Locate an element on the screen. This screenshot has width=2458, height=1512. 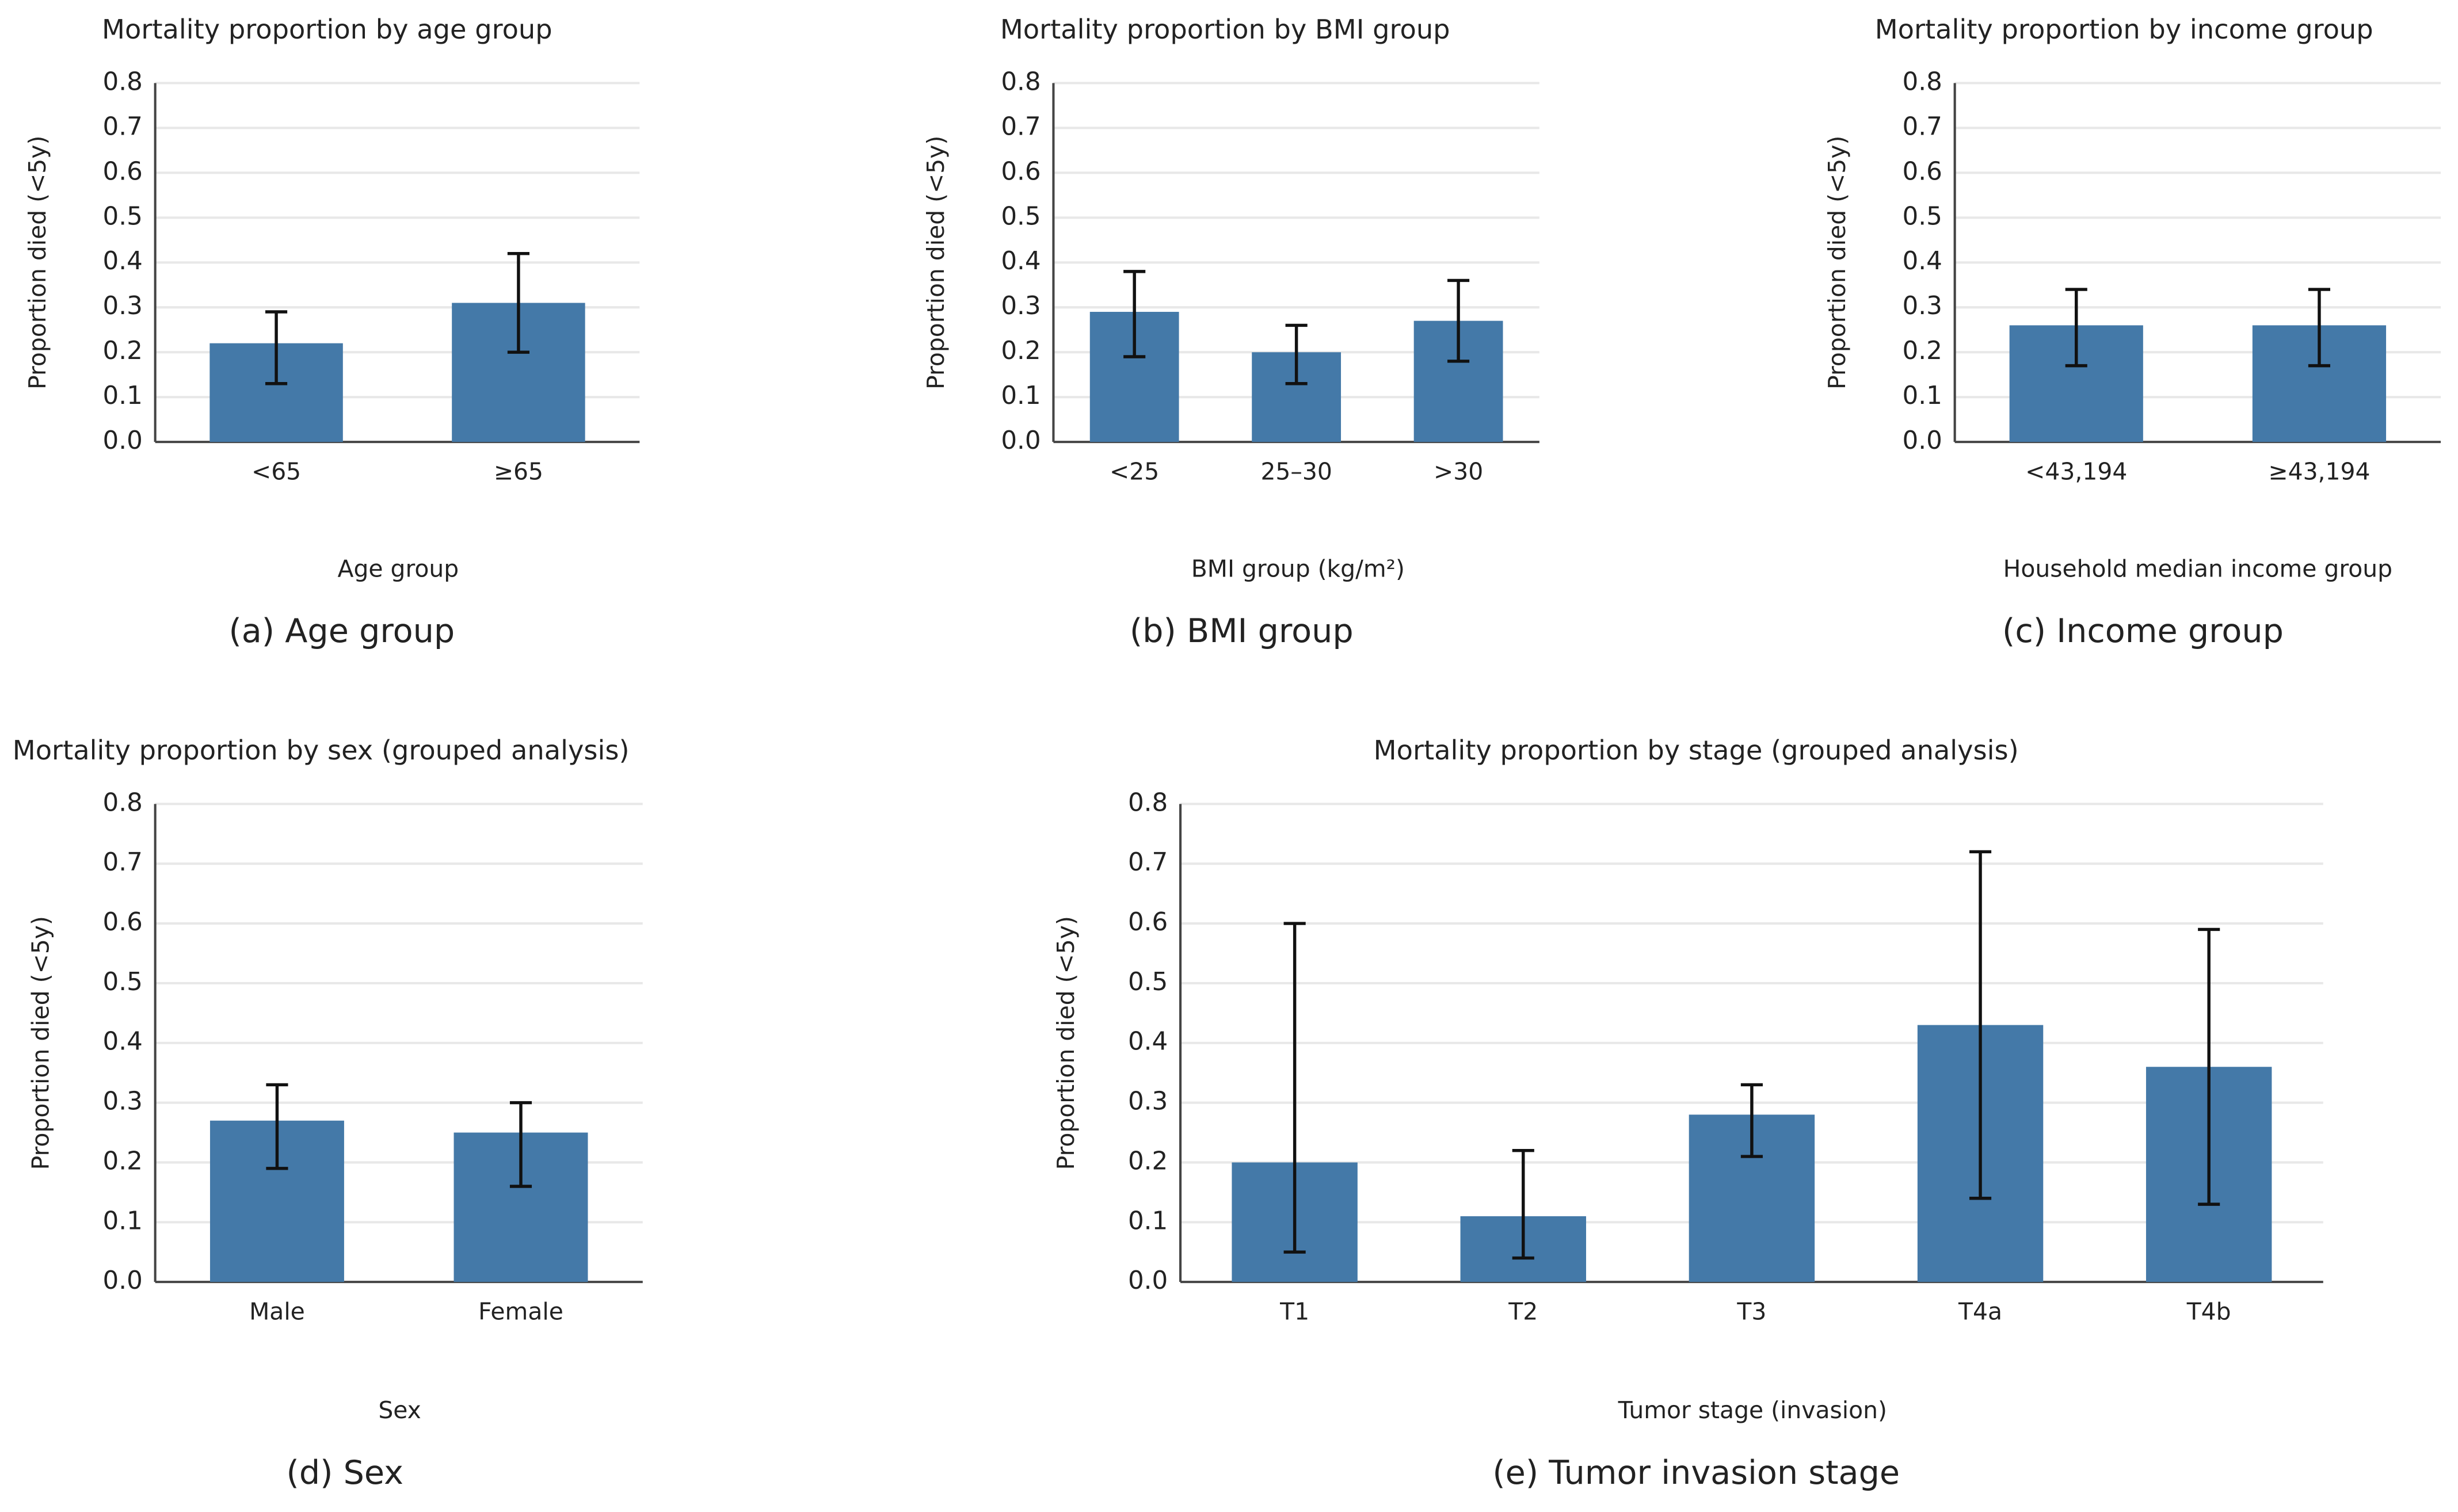
x-tick-label: ≥43,194 is located at coordinates (2319, 472).